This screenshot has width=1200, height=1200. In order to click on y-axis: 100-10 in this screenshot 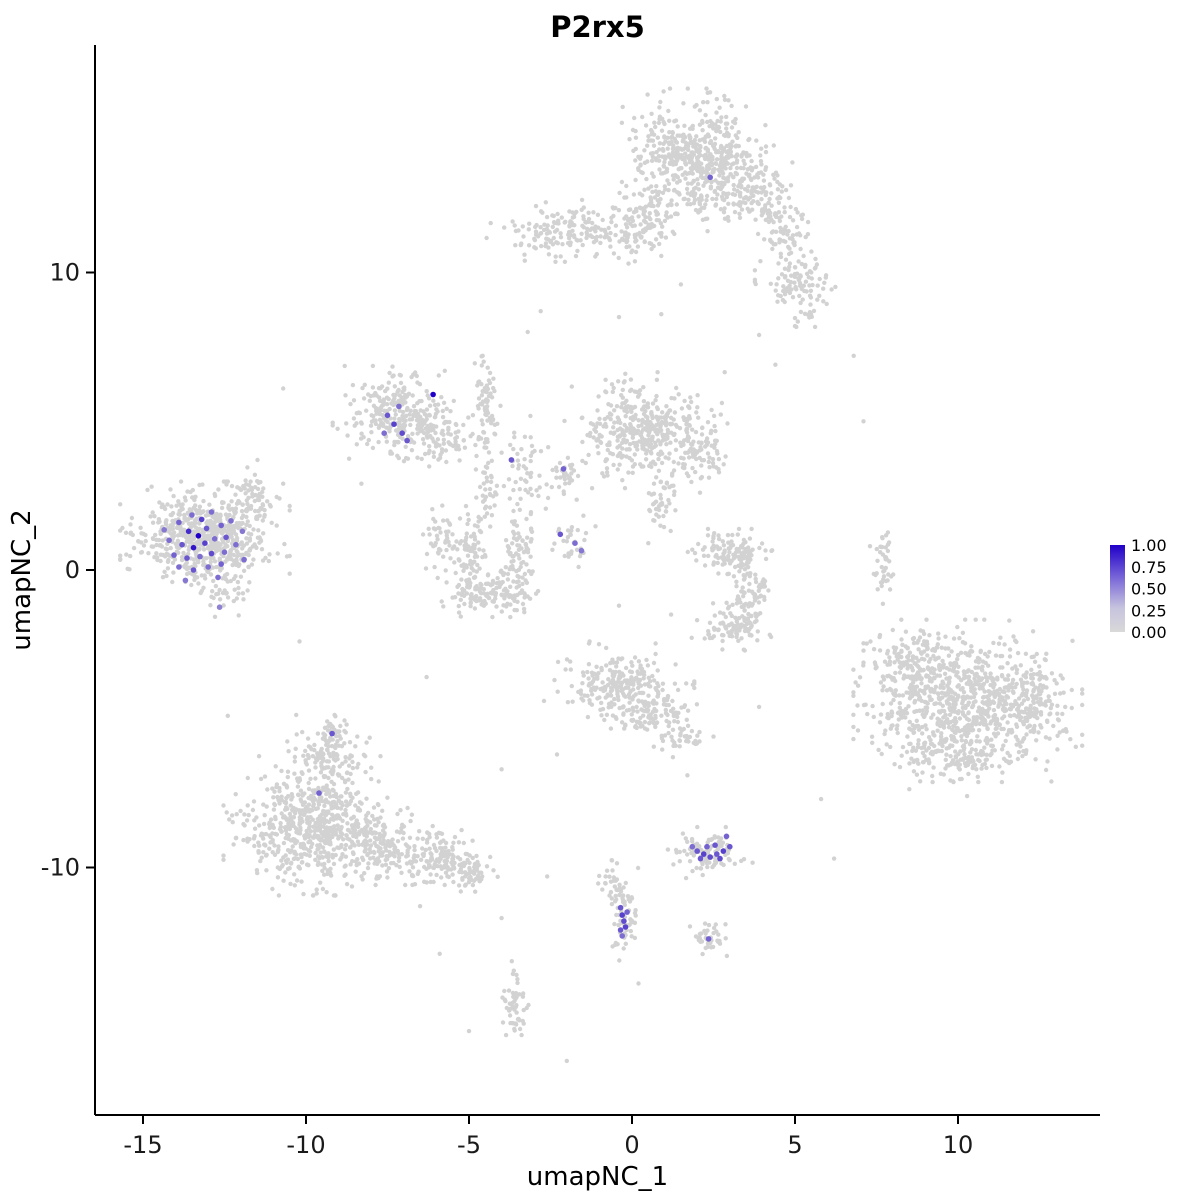, I will do `click(68, 580)`.